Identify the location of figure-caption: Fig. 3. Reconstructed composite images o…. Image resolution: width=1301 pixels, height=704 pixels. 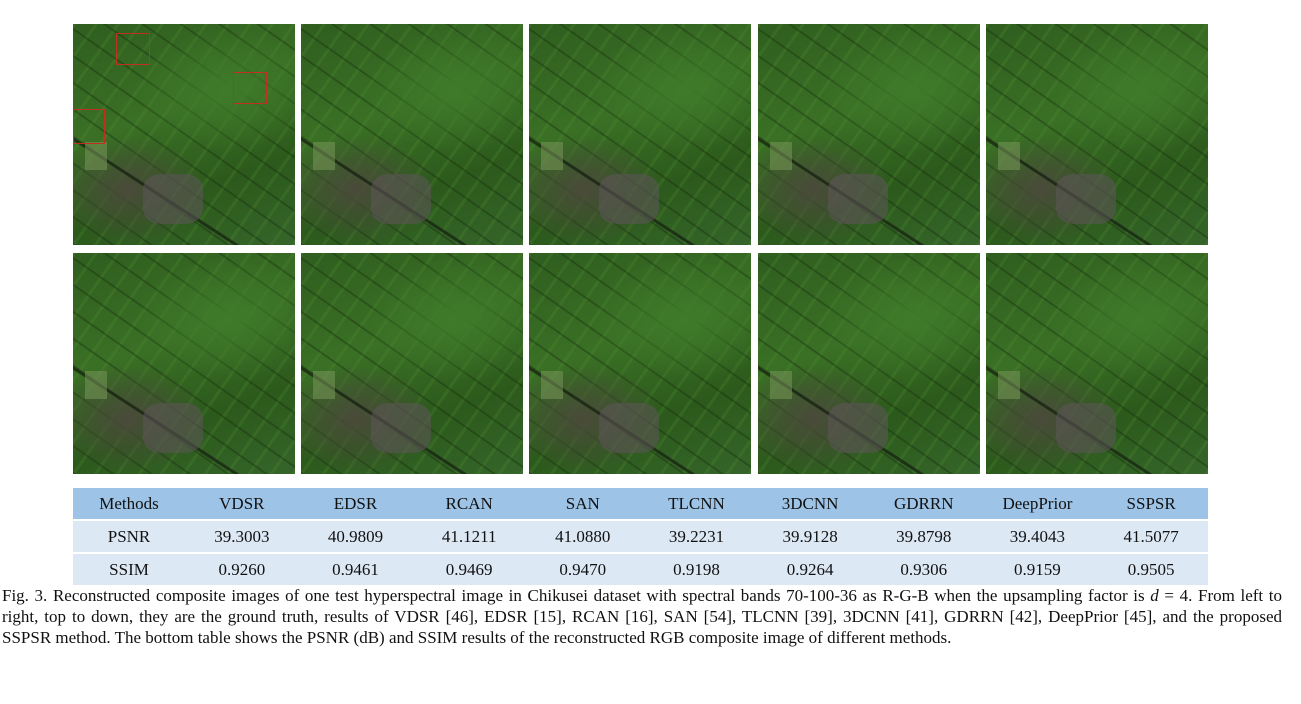
(642, 616).